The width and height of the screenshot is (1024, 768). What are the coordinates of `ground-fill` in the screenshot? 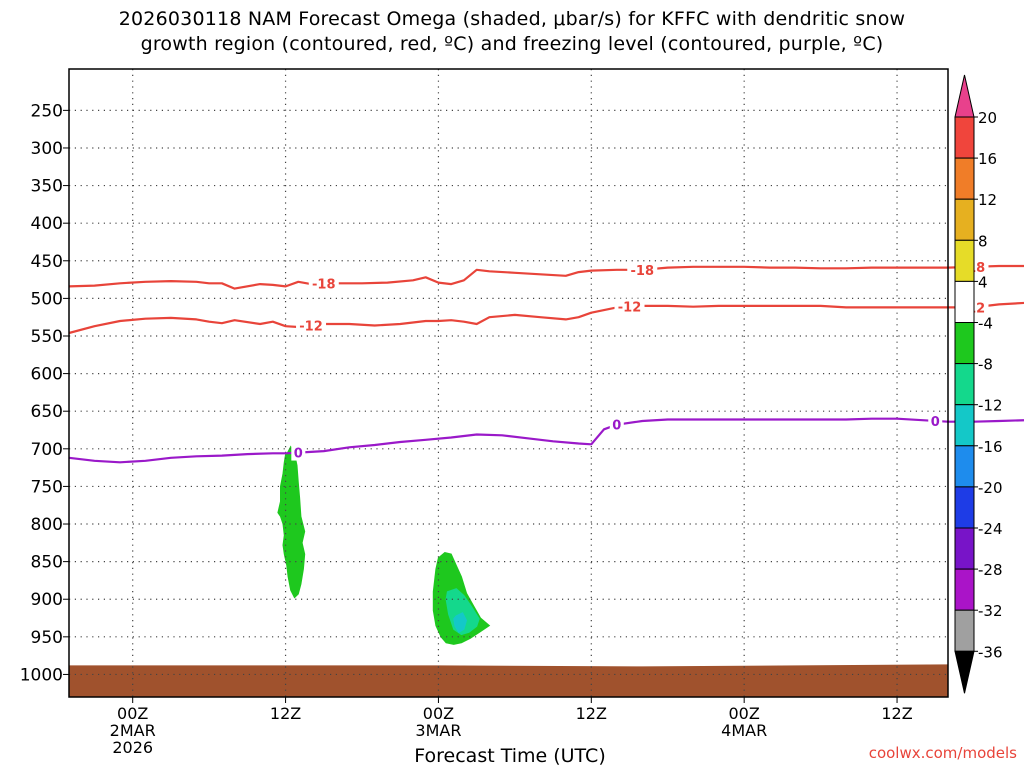 It's located at (508, 680).